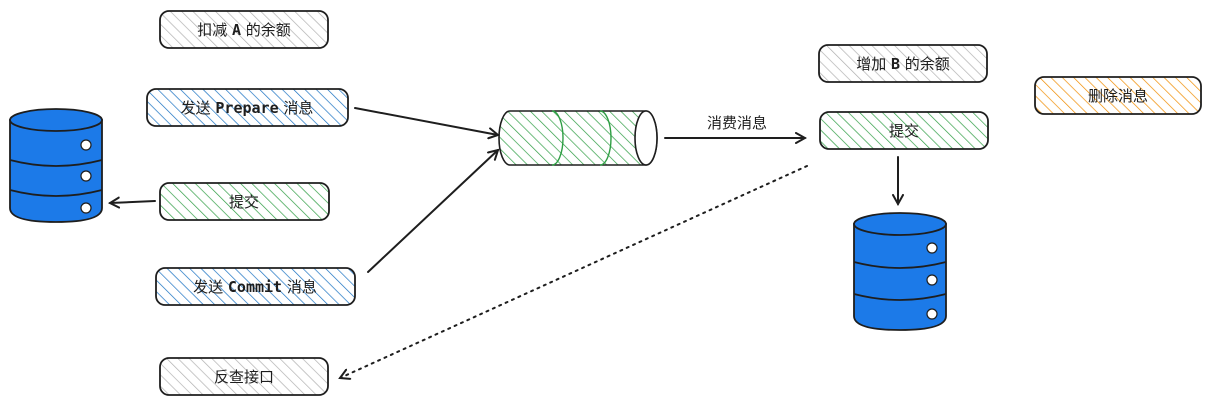 This screenshot has height=406, width=1212. What do you see at coordinates (737, 123) in the screenshot?
I see `consume-message-label: 消费消息` at bounding box center [737, 123].